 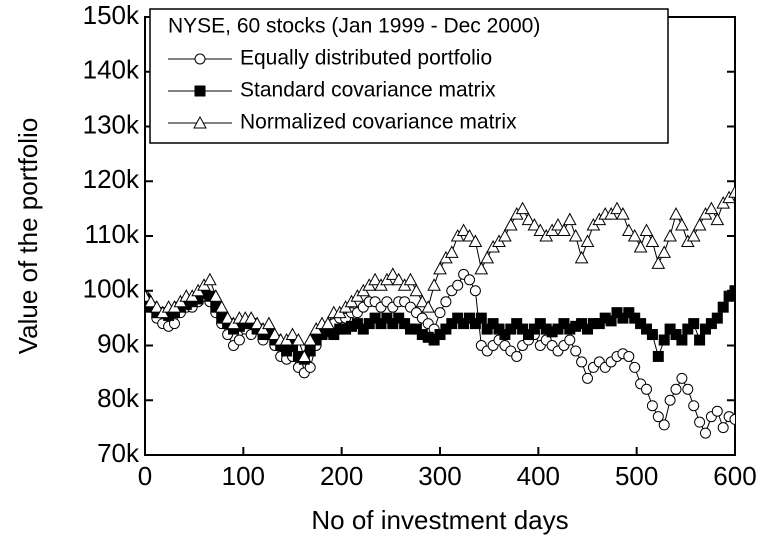 I want to click on y-tick-label: 150k, so click(x=111, y=15).